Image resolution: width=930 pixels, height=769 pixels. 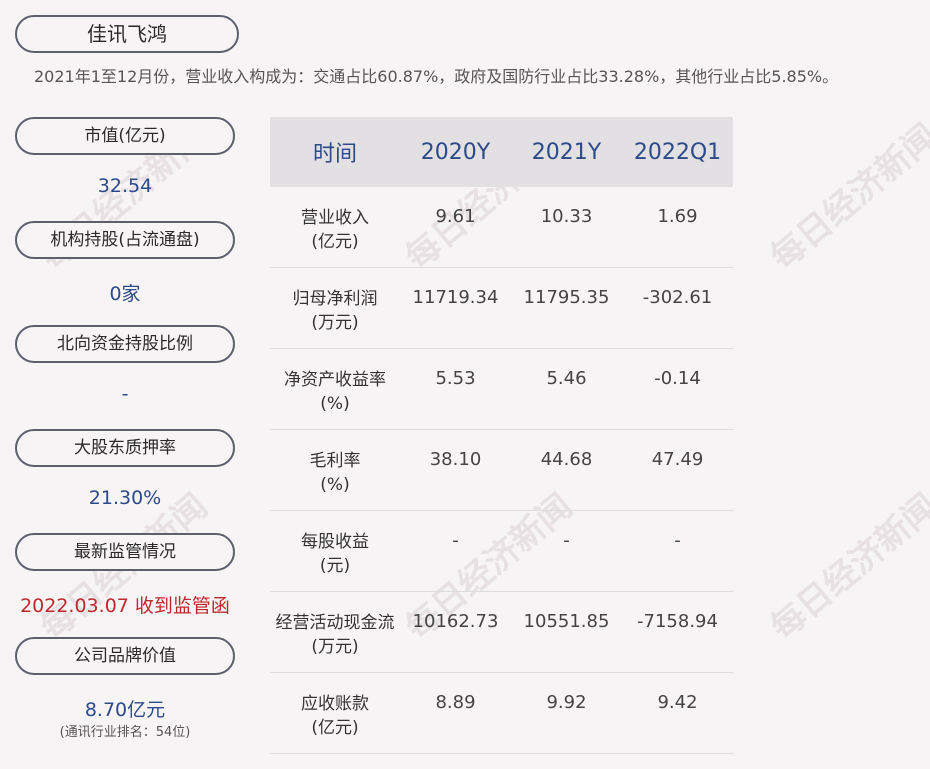 What do you see at coordinates (677, 297) in the screenshot?
I see `value-cell: -302.61` at bounding box center [677, 297].